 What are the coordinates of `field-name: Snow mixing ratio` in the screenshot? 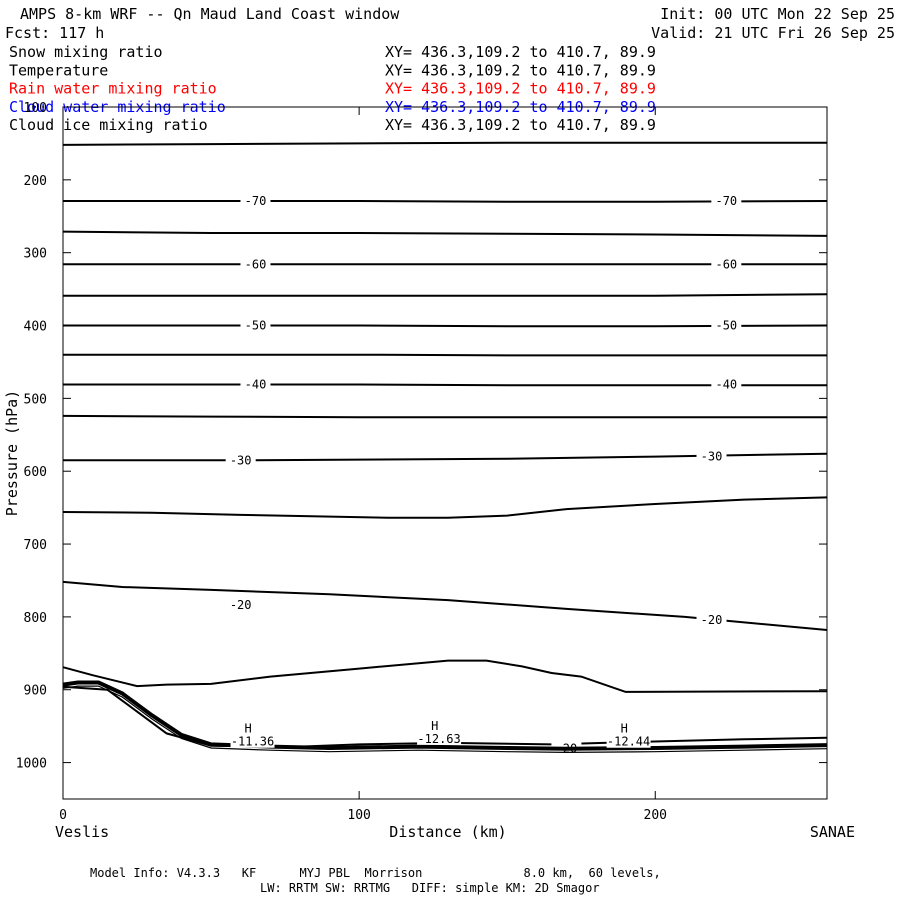 It's located at (86, 52).